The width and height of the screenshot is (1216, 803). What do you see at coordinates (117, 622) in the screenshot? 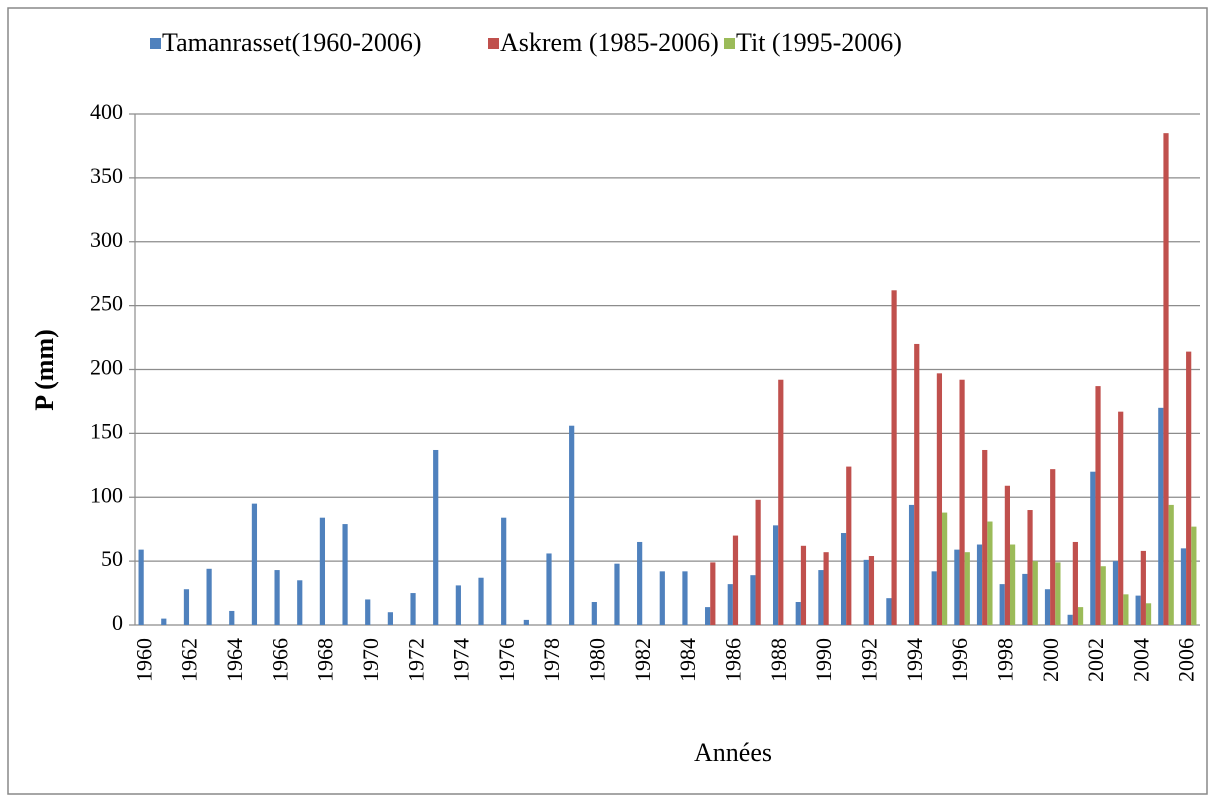
I see `y-tick-label: 0` at bounding box center [117, 622].